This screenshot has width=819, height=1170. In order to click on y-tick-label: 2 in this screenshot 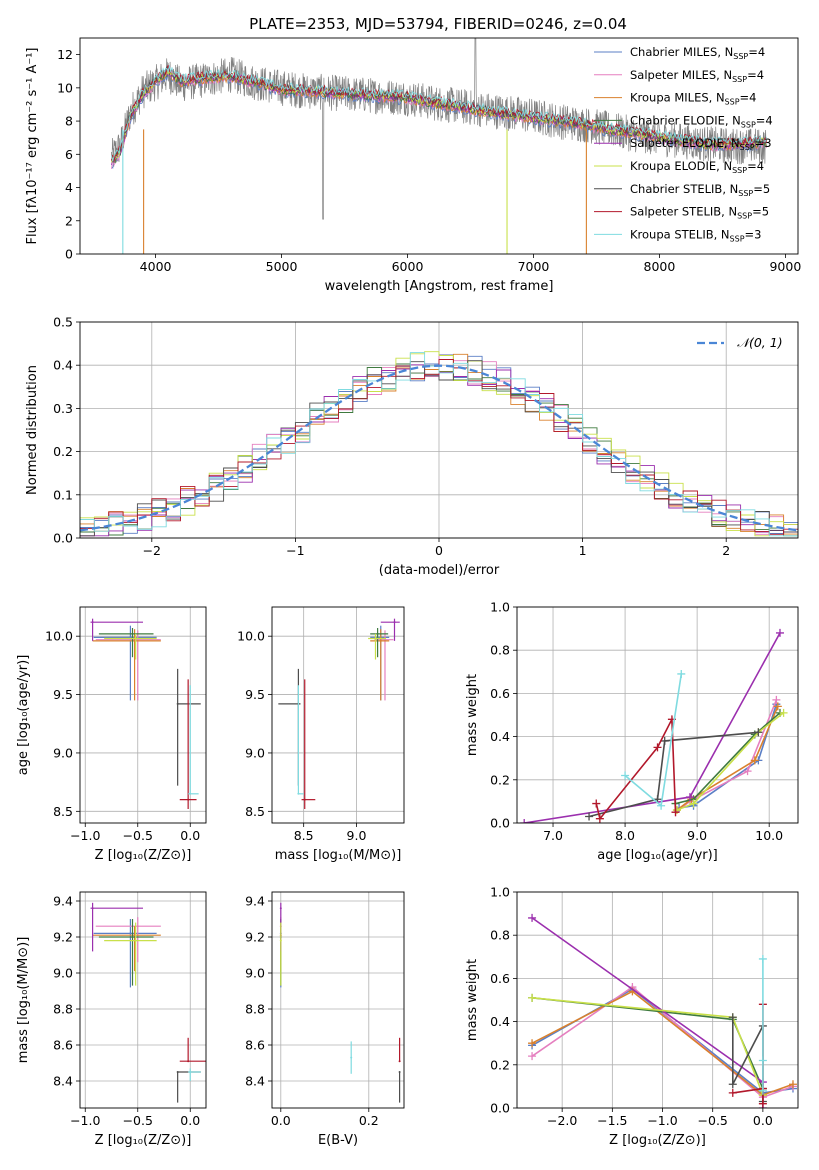, I will do `click(69, 220)`.